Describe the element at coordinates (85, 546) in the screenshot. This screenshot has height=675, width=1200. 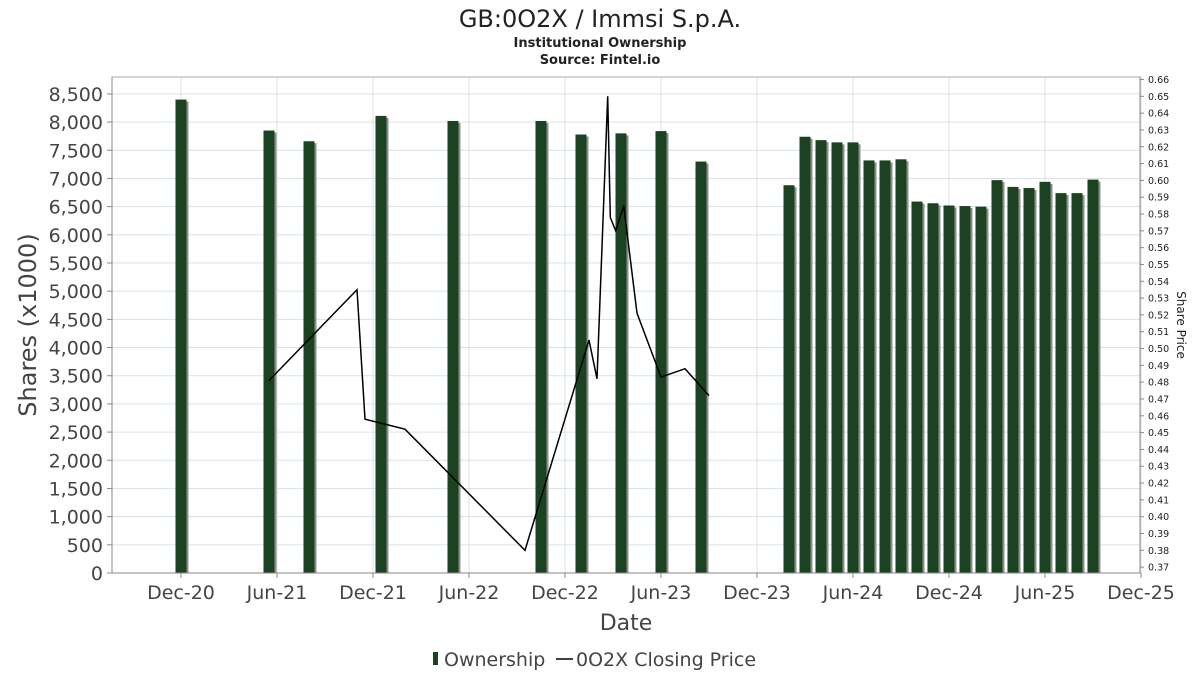
I see `y-tick-label: 500` at that location.